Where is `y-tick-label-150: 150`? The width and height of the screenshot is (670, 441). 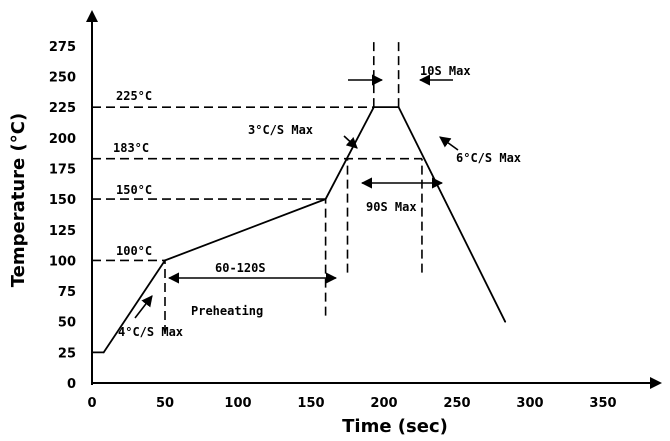 y-tick-label-150: 150 is located at coordinates (62, 200).